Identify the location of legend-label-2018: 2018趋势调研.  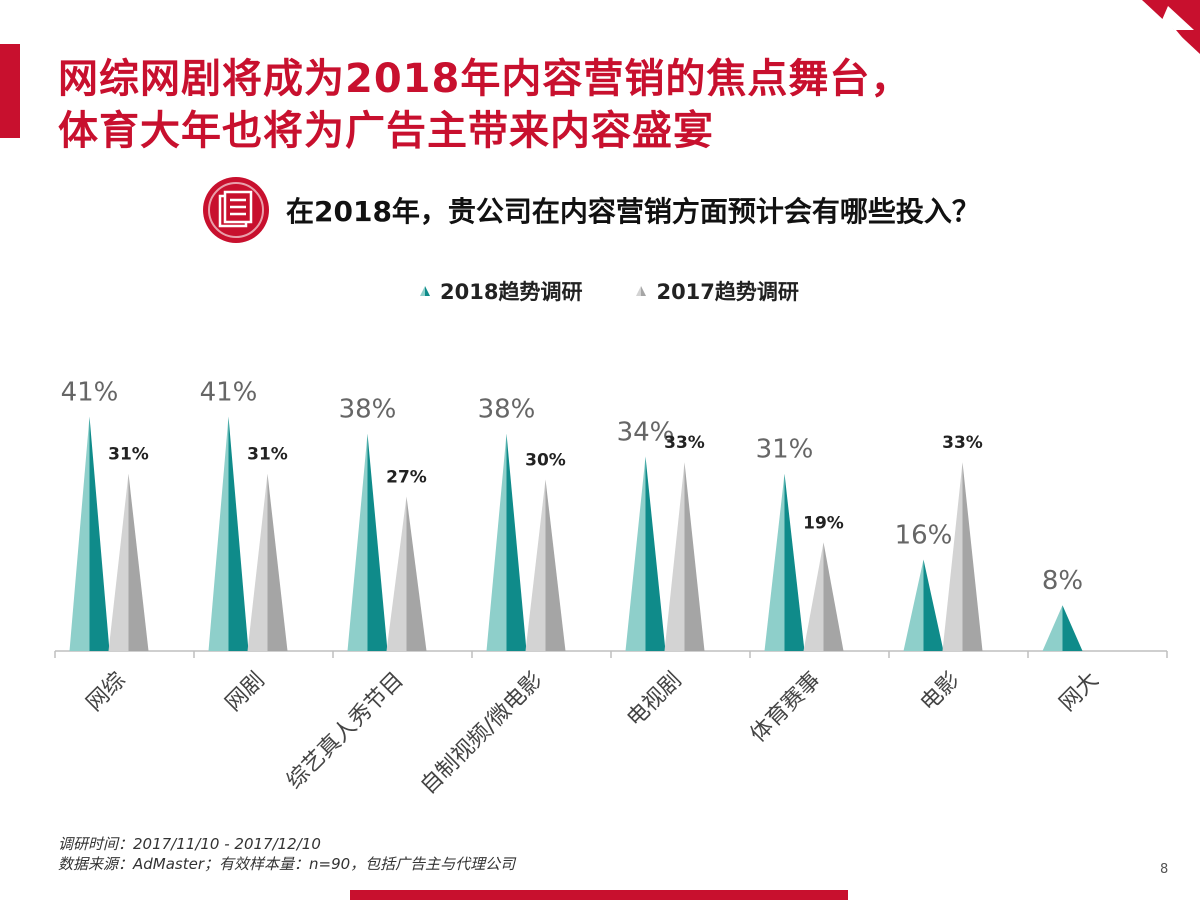
(511, 292).